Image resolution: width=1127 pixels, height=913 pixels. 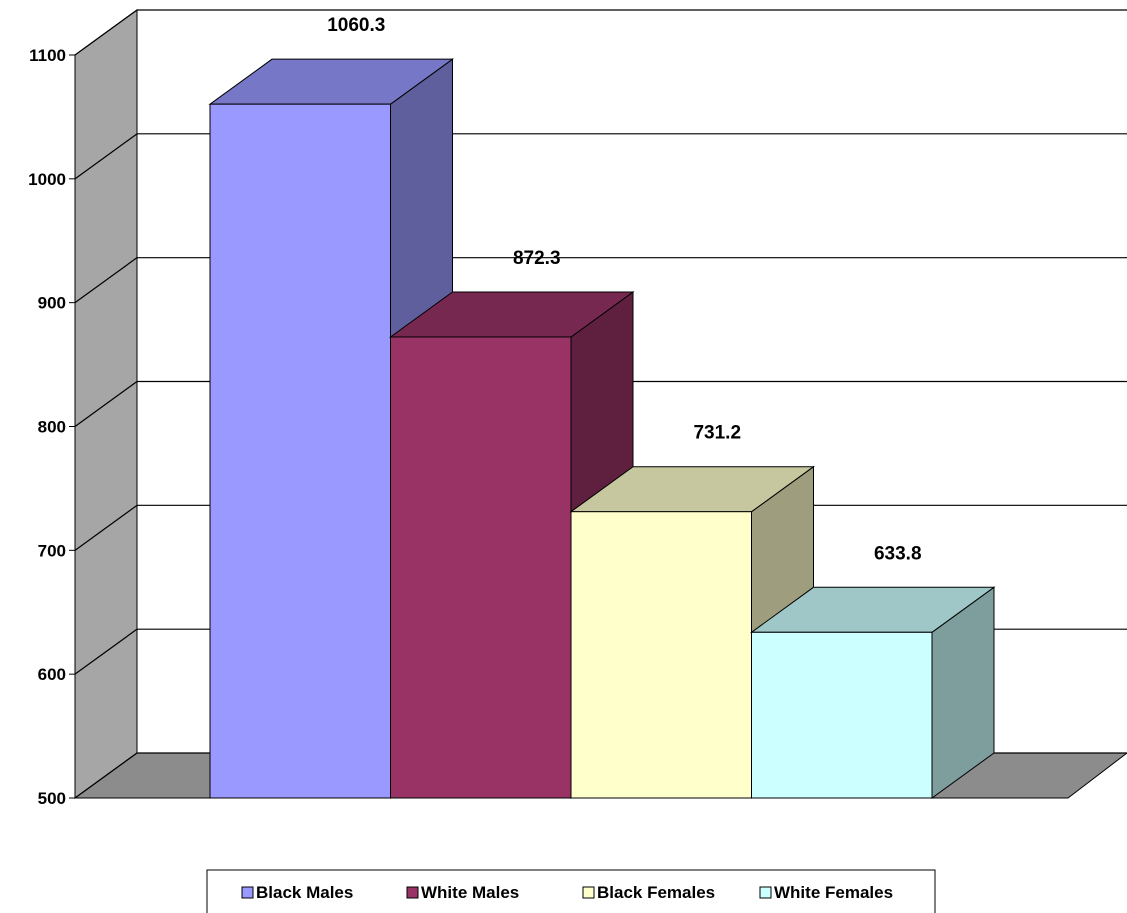 I want to click on legend-label: Black Females, so click(x=656, y=892).